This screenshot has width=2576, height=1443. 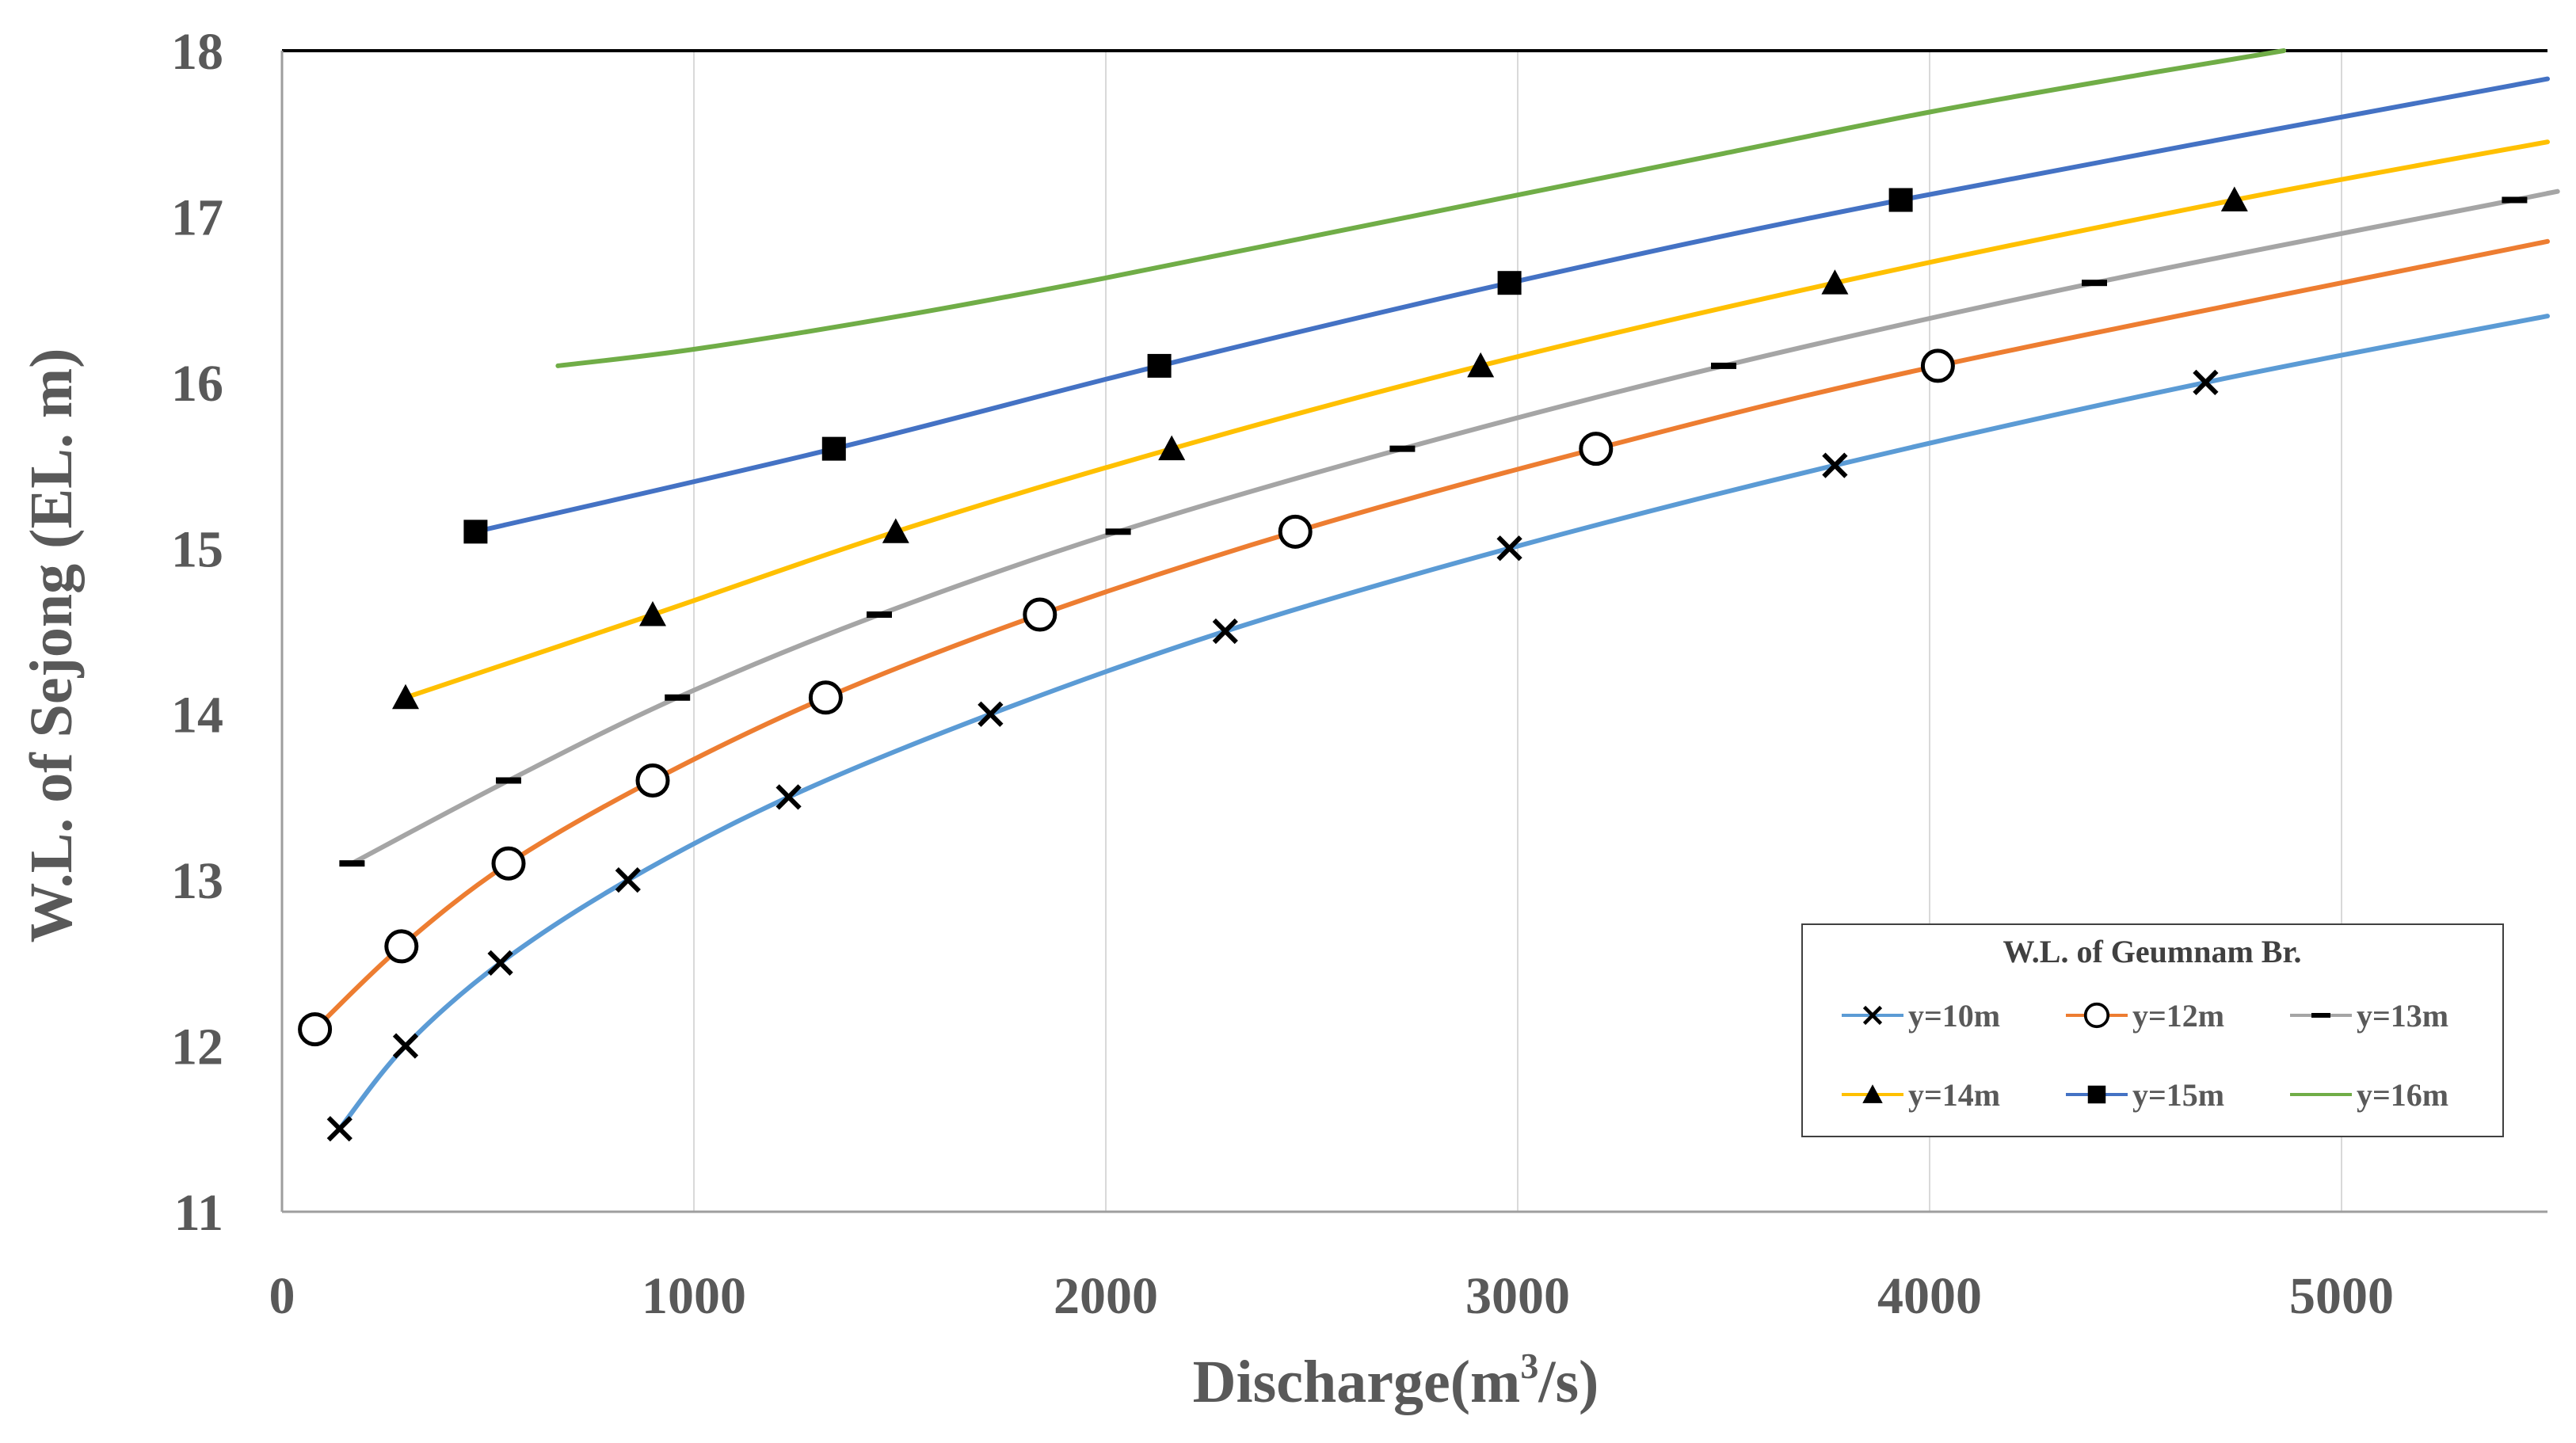 I want to click on legend-item-y=16m: y=16m, so click(x=2369, y=1095).